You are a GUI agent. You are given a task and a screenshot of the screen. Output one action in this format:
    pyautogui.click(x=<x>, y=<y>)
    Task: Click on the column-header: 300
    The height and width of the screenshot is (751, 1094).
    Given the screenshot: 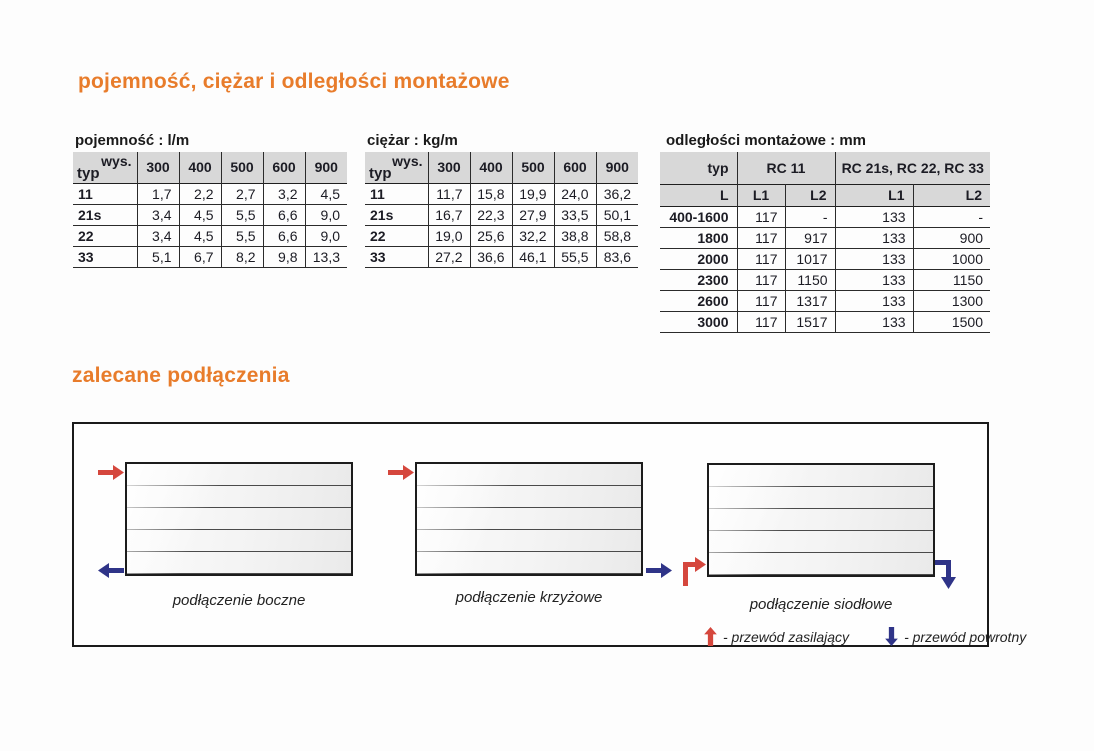 What is the action you would take?
    pyautogui.click(x=157, y=167)
    